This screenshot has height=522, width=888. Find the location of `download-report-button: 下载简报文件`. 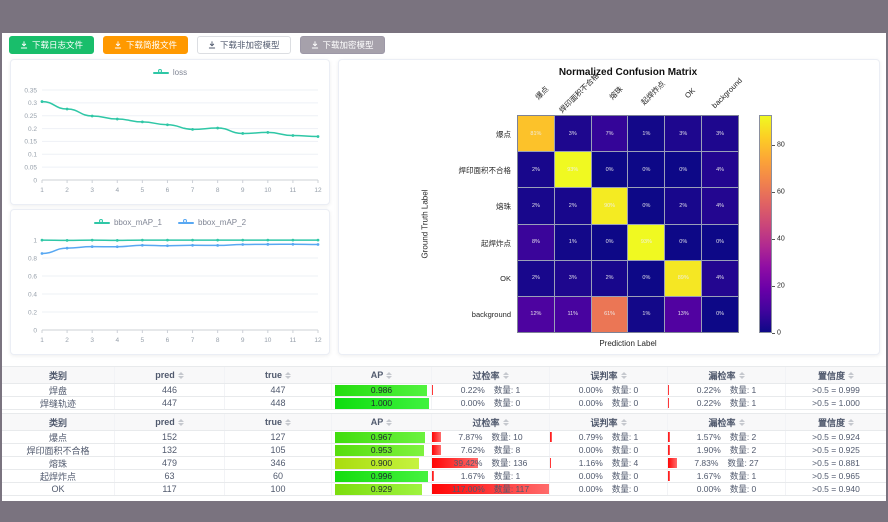

download-report-button: 下载简报文件 is located at coordinates (146, 45).